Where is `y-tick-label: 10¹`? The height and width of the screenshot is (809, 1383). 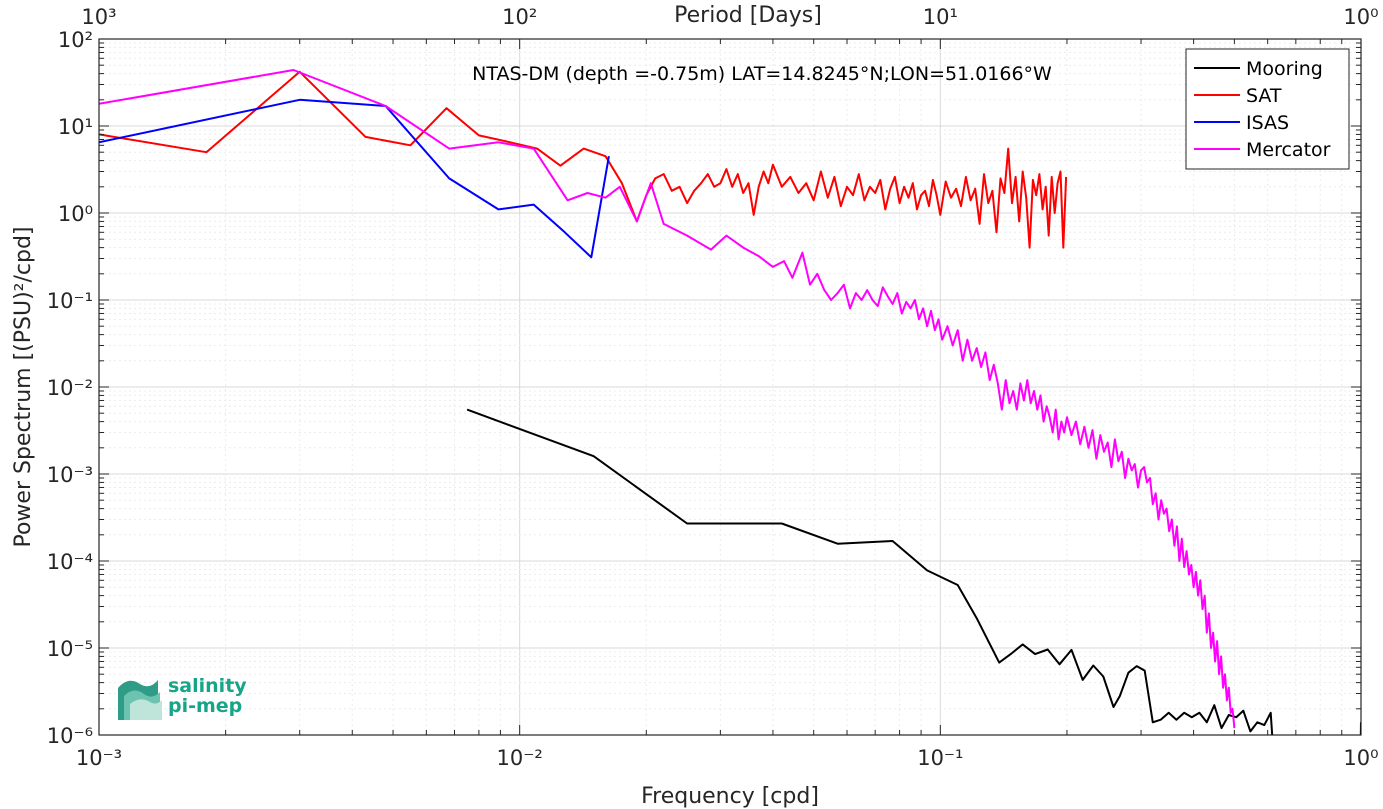 y-tick-label: 10¹ is located at coordinates (75, 127).